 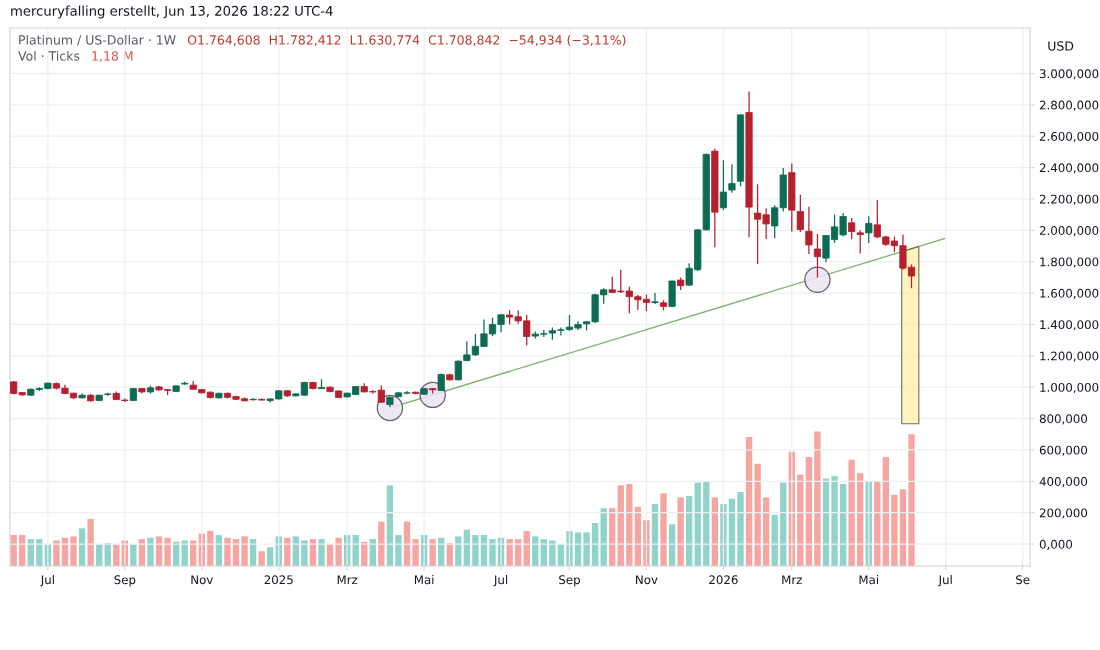 What do you see at coordinates (1063, 419) in the screenshot?
I see `y-tick-label: 800,000` at bounding box center [1063, 419].